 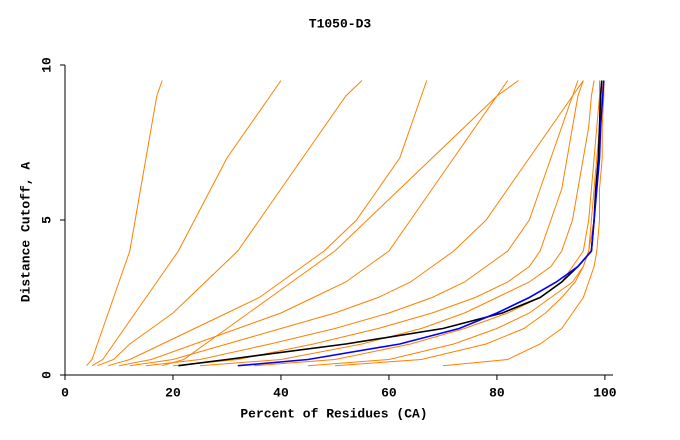 What do you see at coordinates (389, 392) in the screenshot?
I see `x-tick-label: 60` at bounding box center [389, 392].